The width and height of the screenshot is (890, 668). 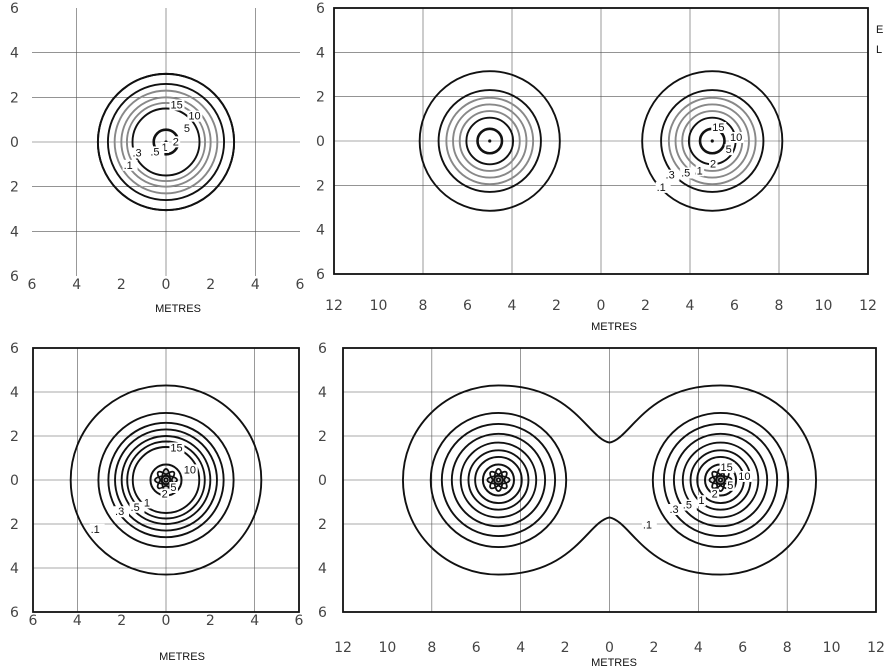 What do you see at coordinates (734, 306) in the screenshot?
I see `x-tick-label-9: 6` at bounding box center [734, 306].